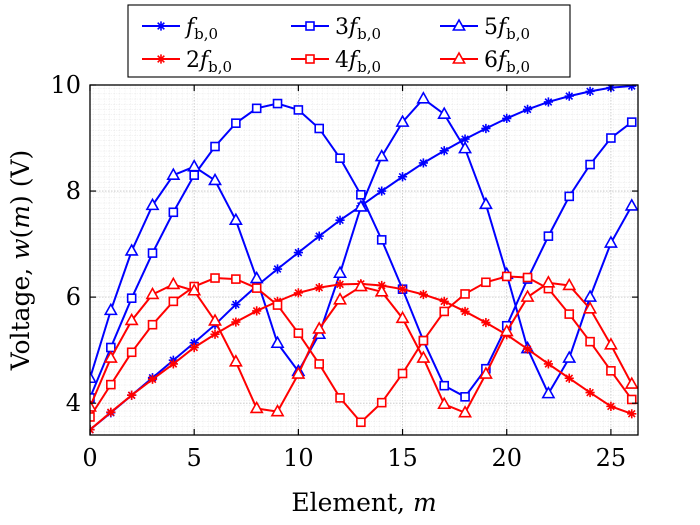 The image size is (700, 525). I want to click on x-tick-label: 20, so click(506, 458).